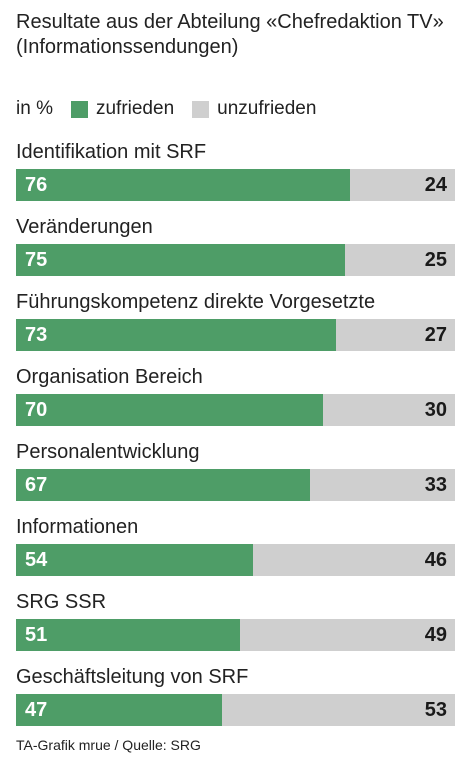  I want to click on value-satisfied: 47, so click(36, 710).